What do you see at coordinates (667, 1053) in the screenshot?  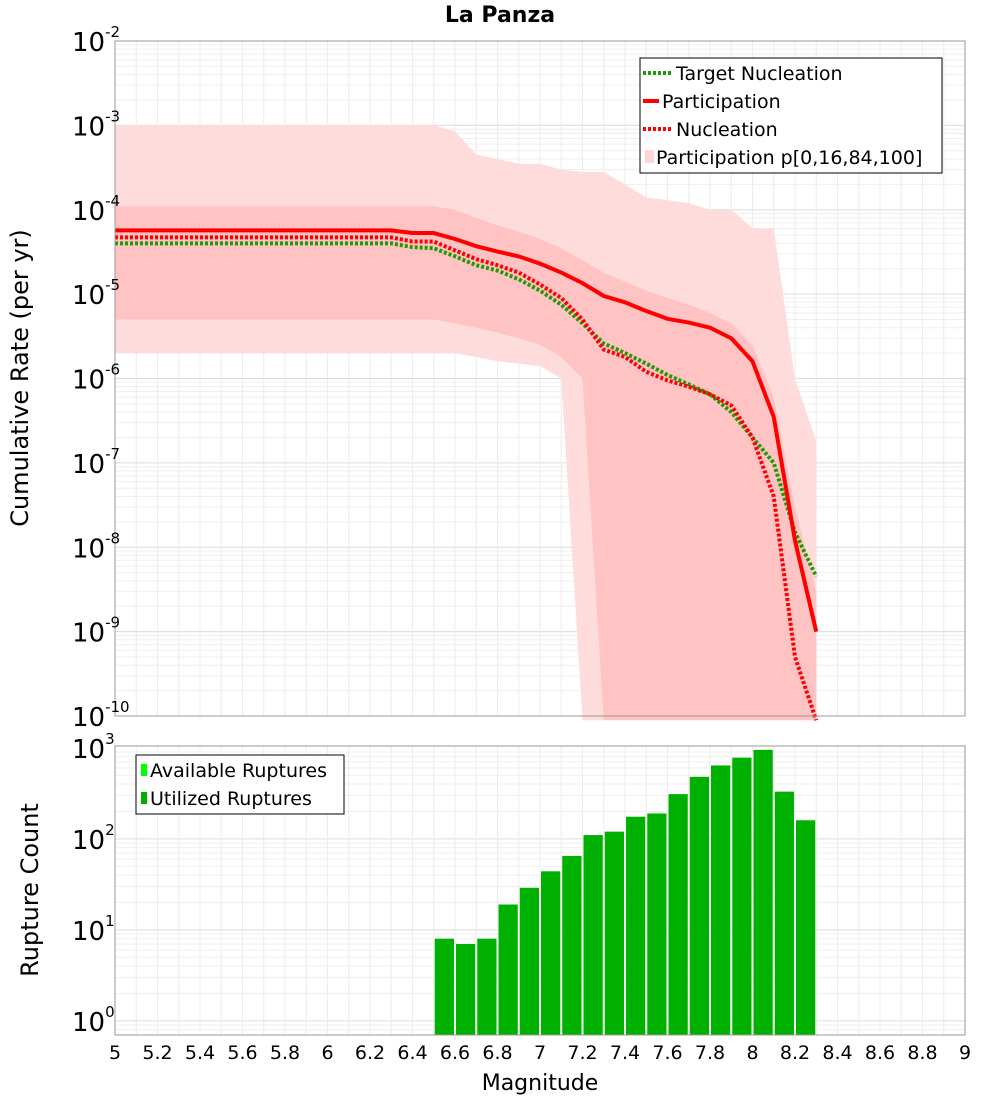 I see `x-tick-label: 7.6` at bounding box center [667, 1053].